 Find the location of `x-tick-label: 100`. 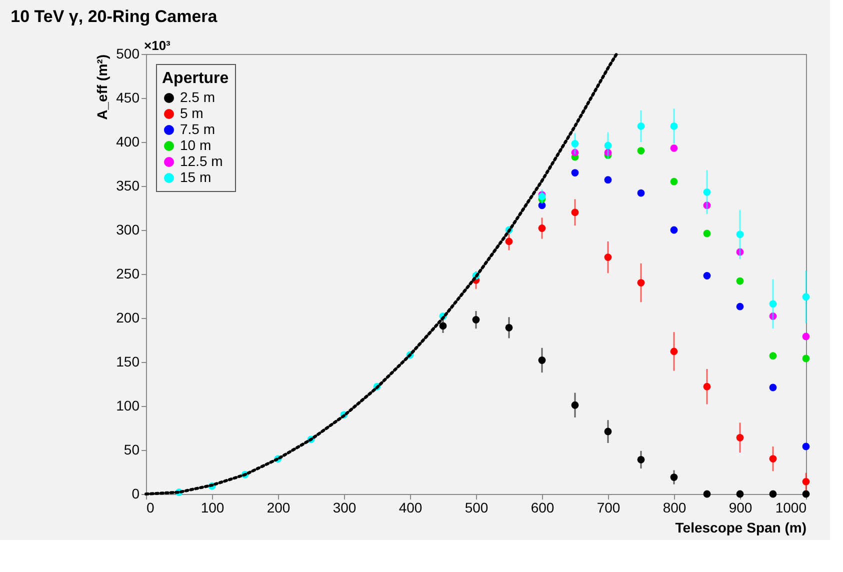

x-tick-label: 100 is located at coordinates (212, 508).